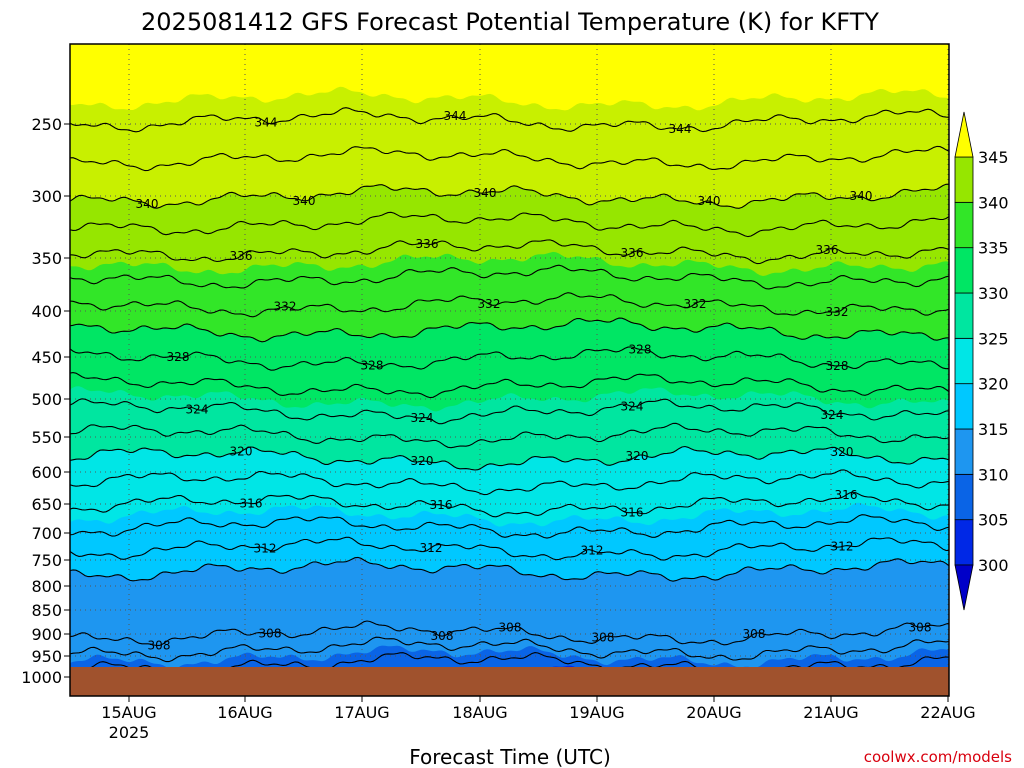  Describe the element at coordinates (244, 712) in the screenshot. I see `x-tick-label: 16AUG` at that location.